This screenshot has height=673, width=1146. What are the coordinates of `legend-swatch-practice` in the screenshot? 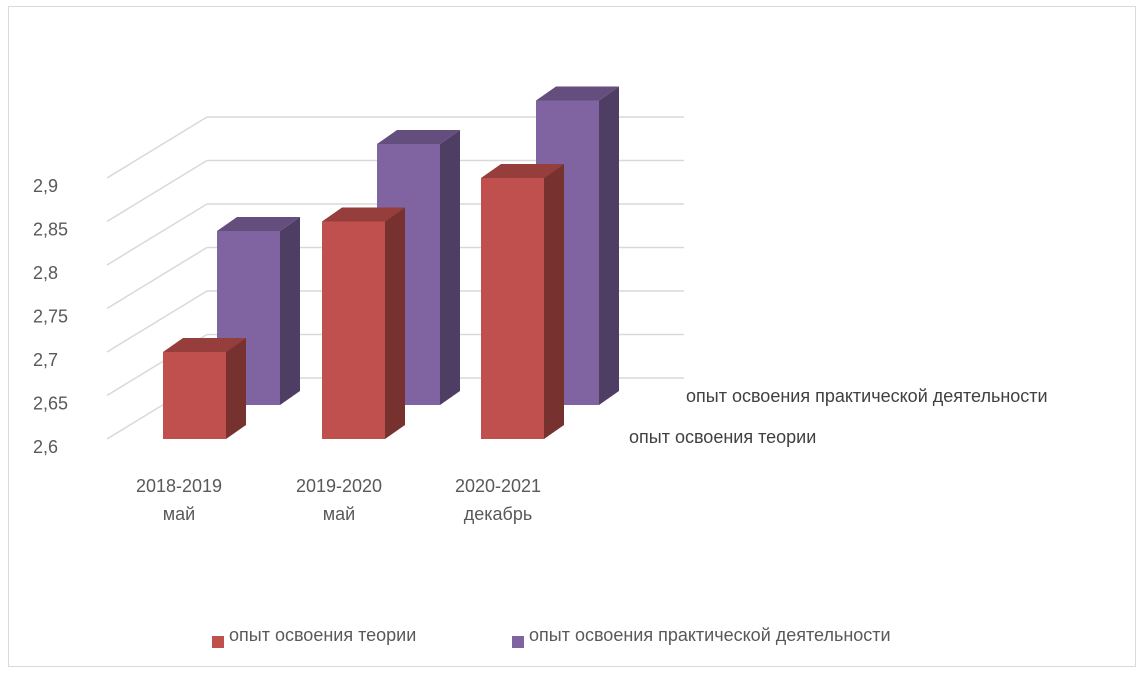 It's located at (518, 642).